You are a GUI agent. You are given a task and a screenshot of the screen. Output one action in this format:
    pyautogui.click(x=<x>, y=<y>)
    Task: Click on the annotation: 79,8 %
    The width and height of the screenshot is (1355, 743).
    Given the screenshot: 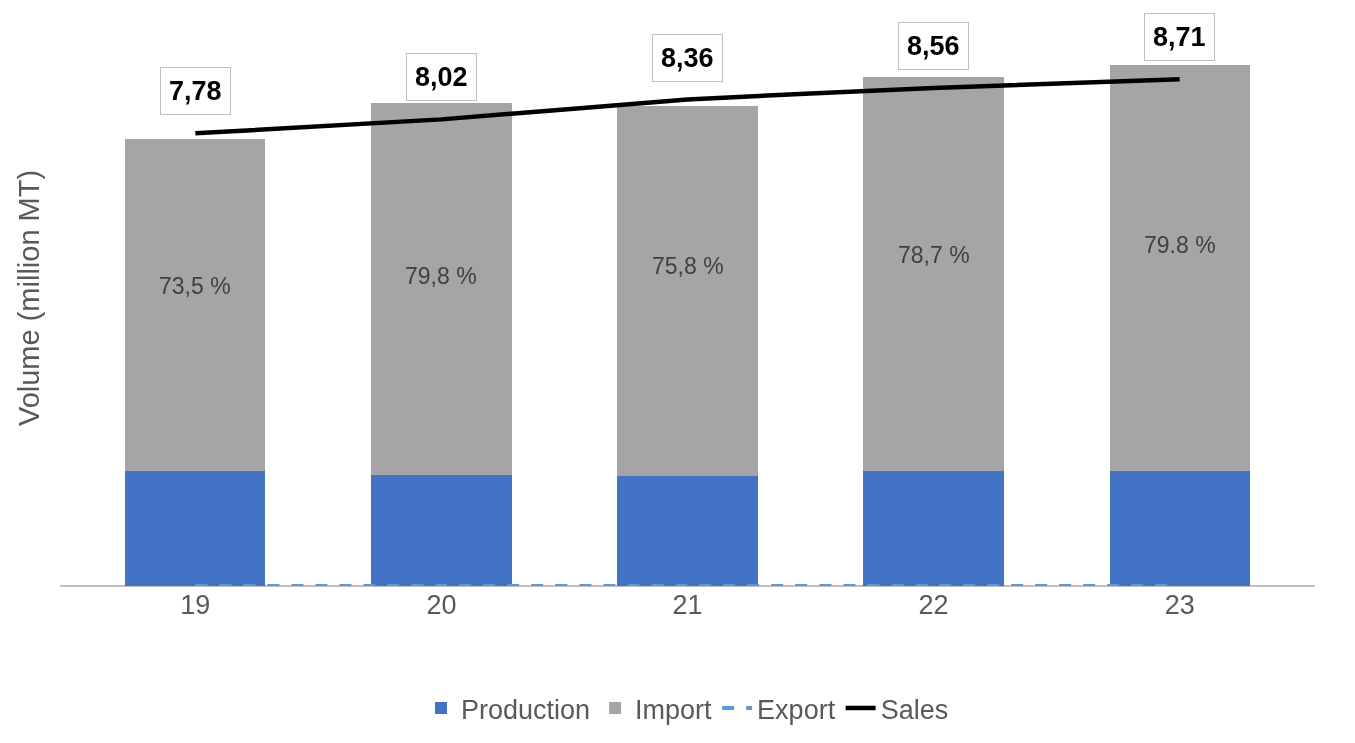 What is the action you would take?
    pyautogui.click(x=441, y=276)
    